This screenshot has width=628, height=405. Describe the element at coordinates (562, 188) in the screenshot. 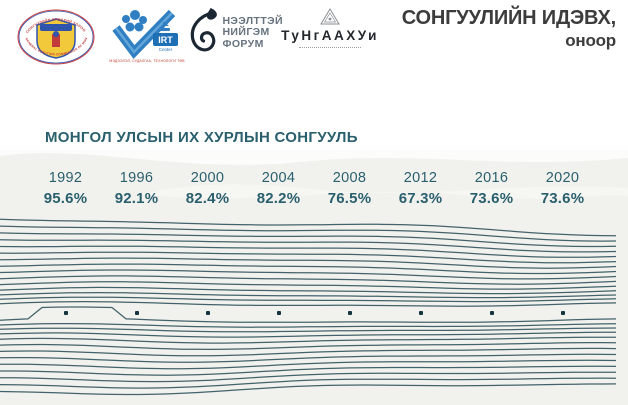

I see `year-column: 2020 73.6%` at that location.